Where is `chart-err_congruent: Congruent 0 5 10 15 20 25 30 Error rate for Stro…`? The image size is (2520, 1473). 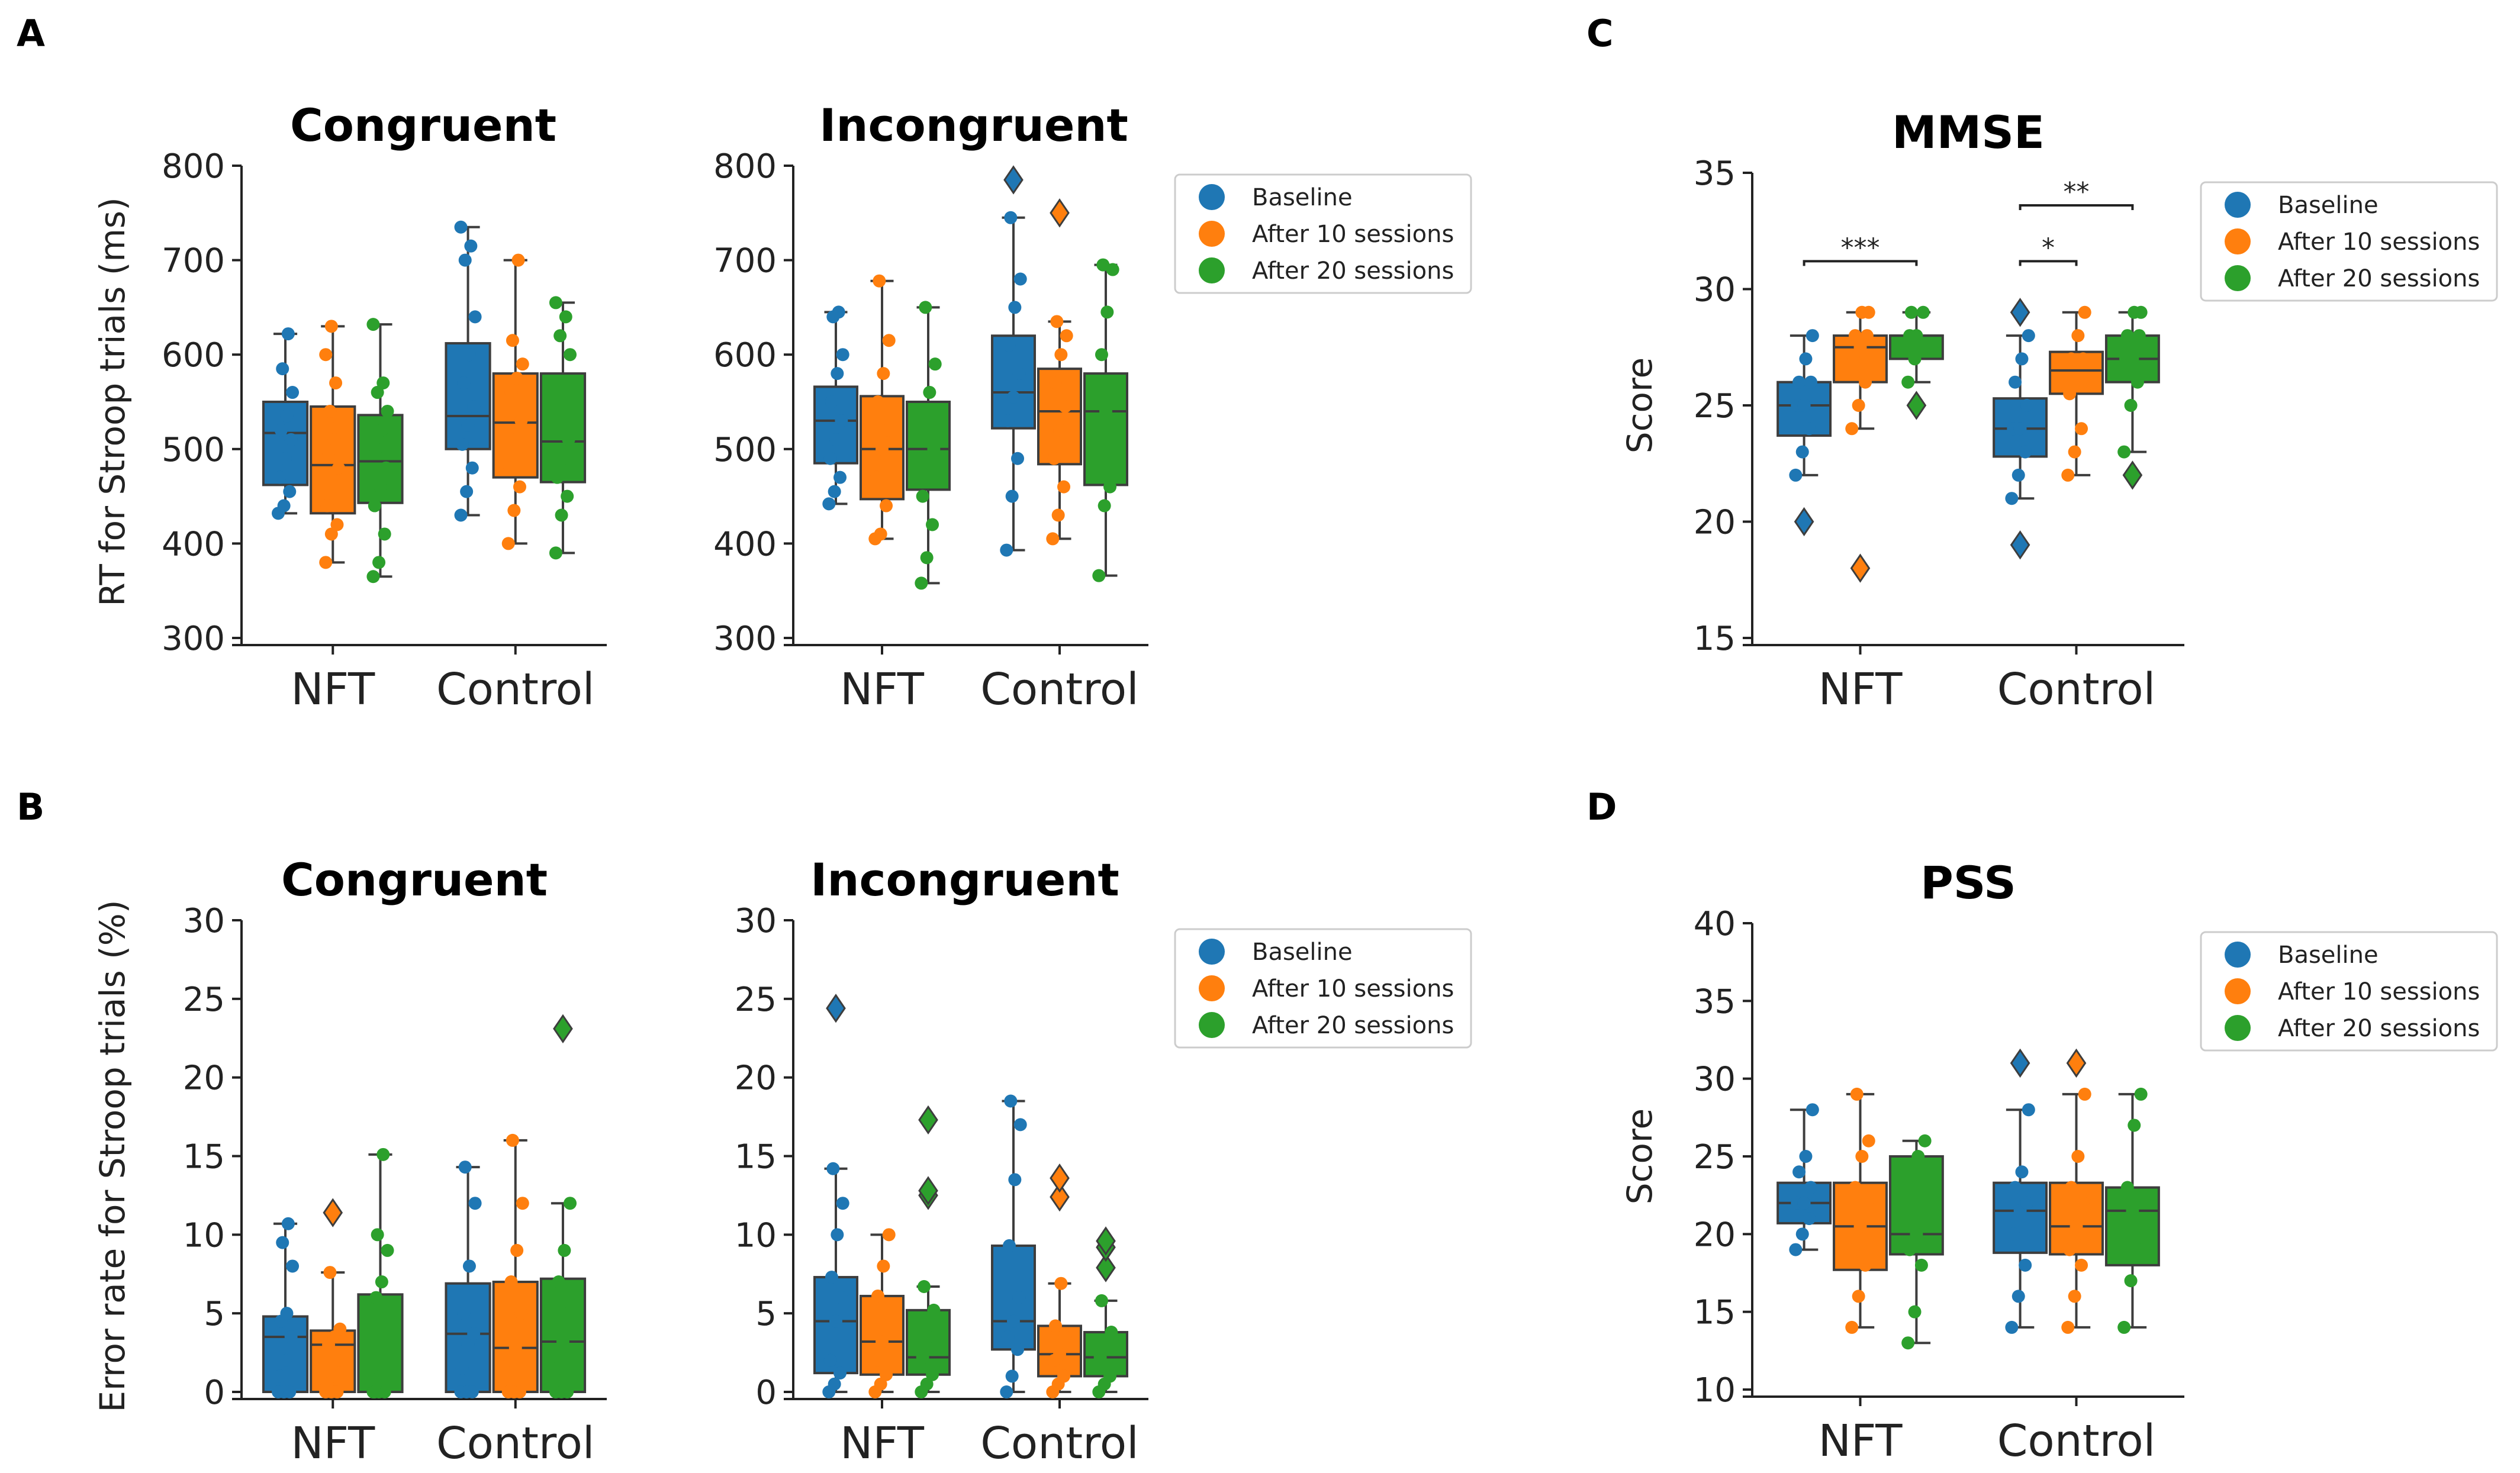
chart-err_congruent: Congruent 0 5 10 15 20 25 30 Error rate for Stro… is located at coordinates (350, 1161).